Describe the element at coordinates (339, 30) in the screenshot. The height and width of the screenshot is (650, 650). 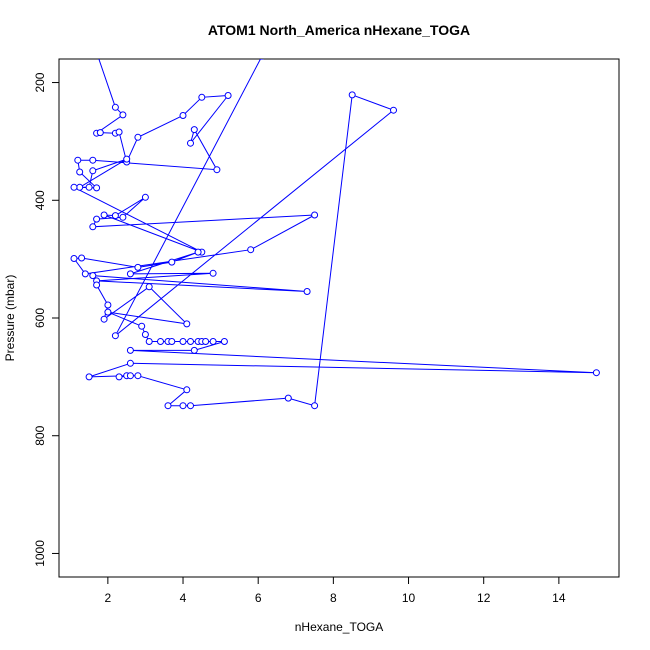
I see `chart-title: ATOM1 North_America nHexane_TOGA` at that location.